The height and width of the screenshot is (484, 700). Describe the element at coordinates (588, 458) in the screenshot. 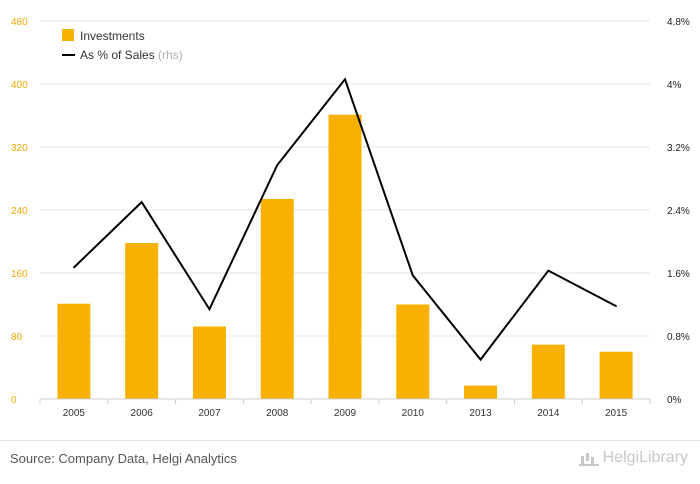

I see `logo-icon` at that location.